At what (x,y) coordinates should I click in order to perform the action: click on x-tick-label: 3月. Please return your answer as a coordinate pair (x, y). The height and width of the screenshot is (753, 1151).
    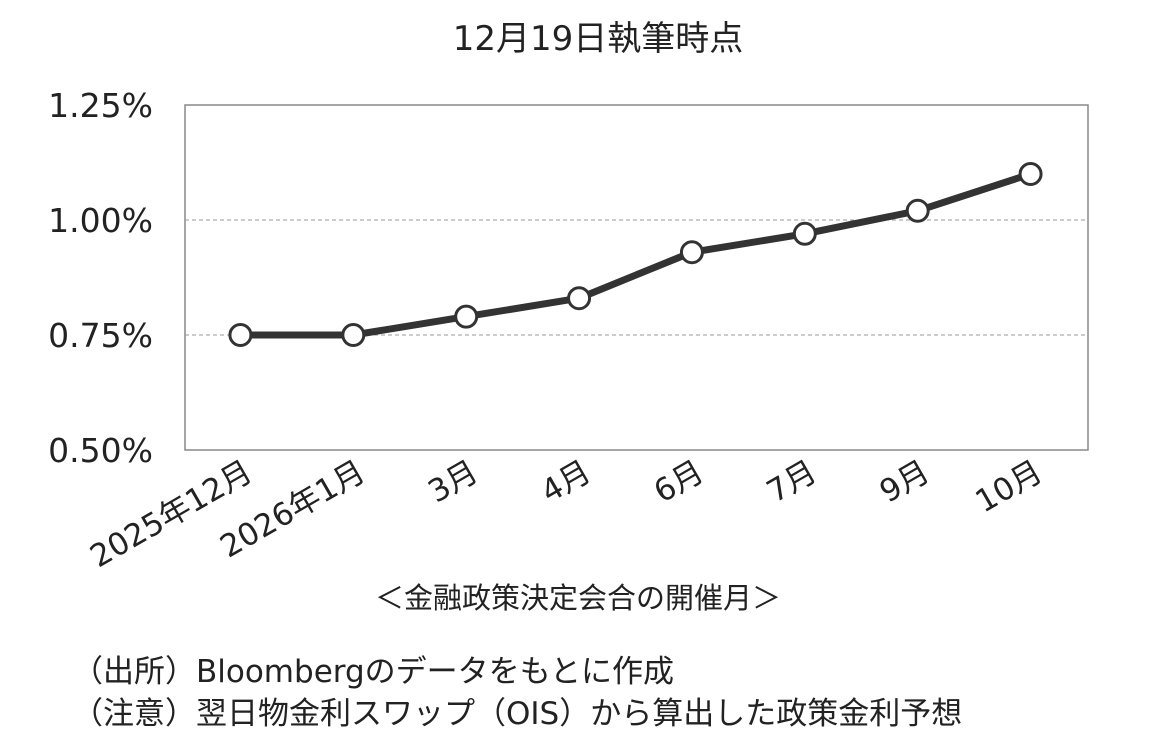
    Looking at the image, I should click on (453, 482).